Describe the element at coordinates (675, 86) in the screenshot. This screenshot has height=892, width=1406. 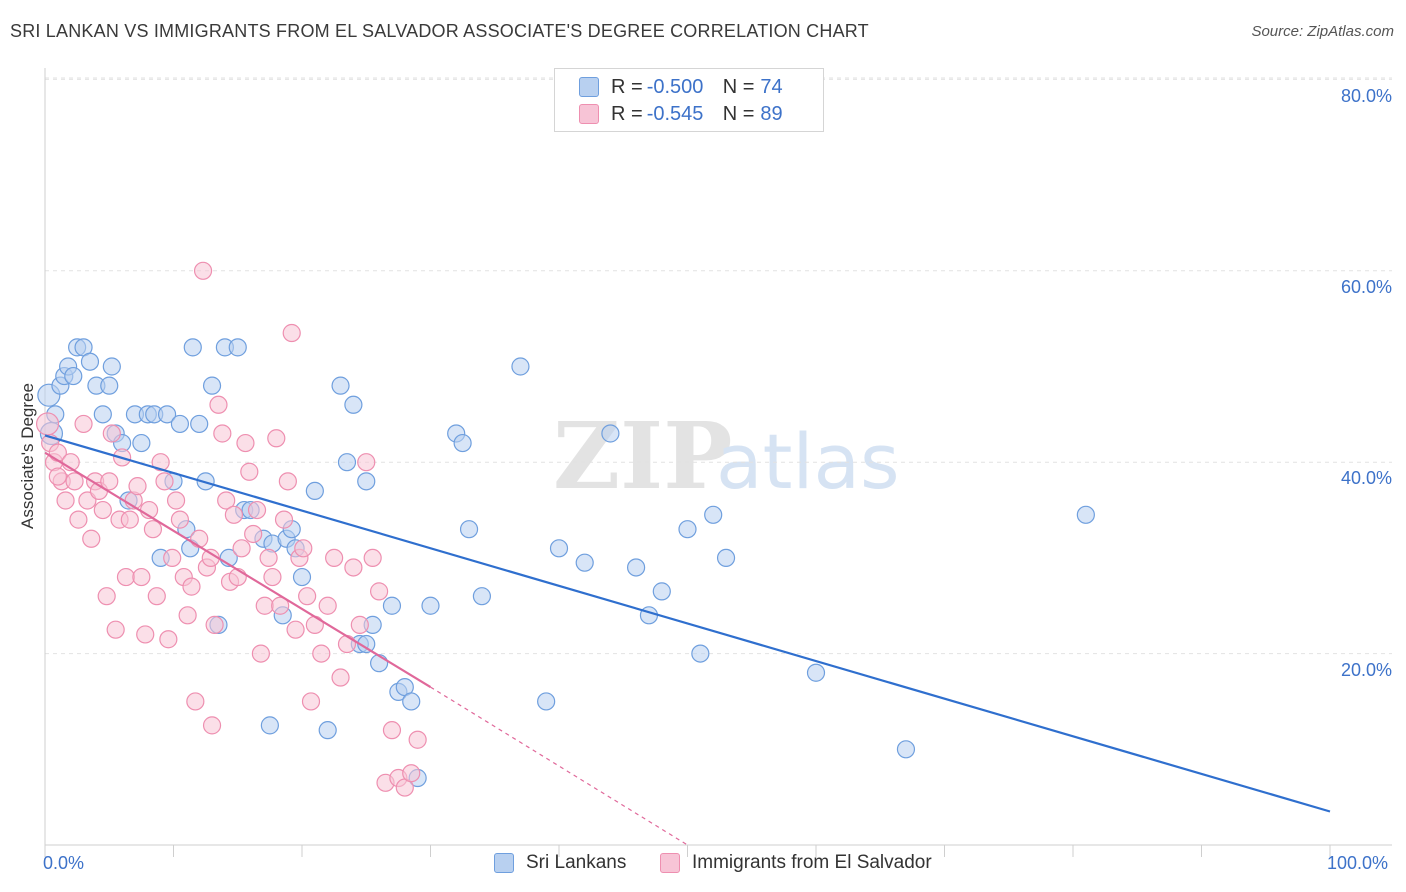
I see `legend-r-value: -0.500` at that location.